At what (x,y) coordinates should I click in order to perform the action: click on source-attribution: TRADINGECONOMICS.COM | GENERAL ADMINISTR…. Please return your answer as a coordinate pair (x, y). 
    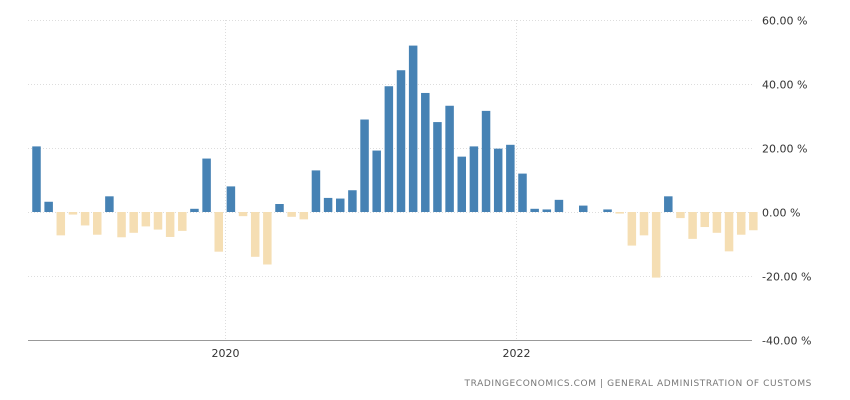
    Looking at the image, I should click on (637, 384).